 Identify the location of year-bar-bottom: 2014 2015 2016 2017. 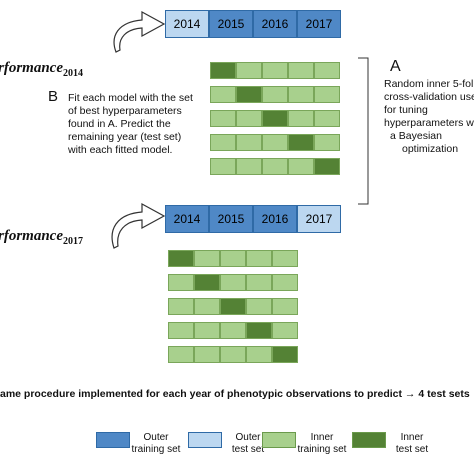
(253, 219).